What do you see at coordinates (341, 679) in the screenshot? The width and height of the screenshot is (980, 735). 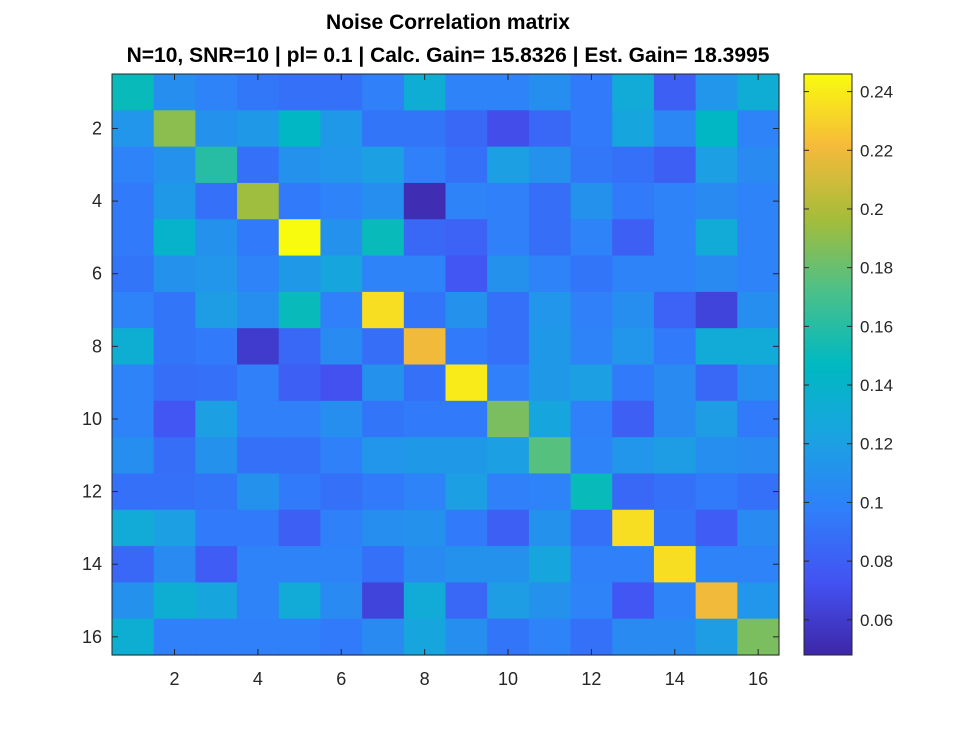 I see `x-tick-label: 6` at bounding box center [341, 679].